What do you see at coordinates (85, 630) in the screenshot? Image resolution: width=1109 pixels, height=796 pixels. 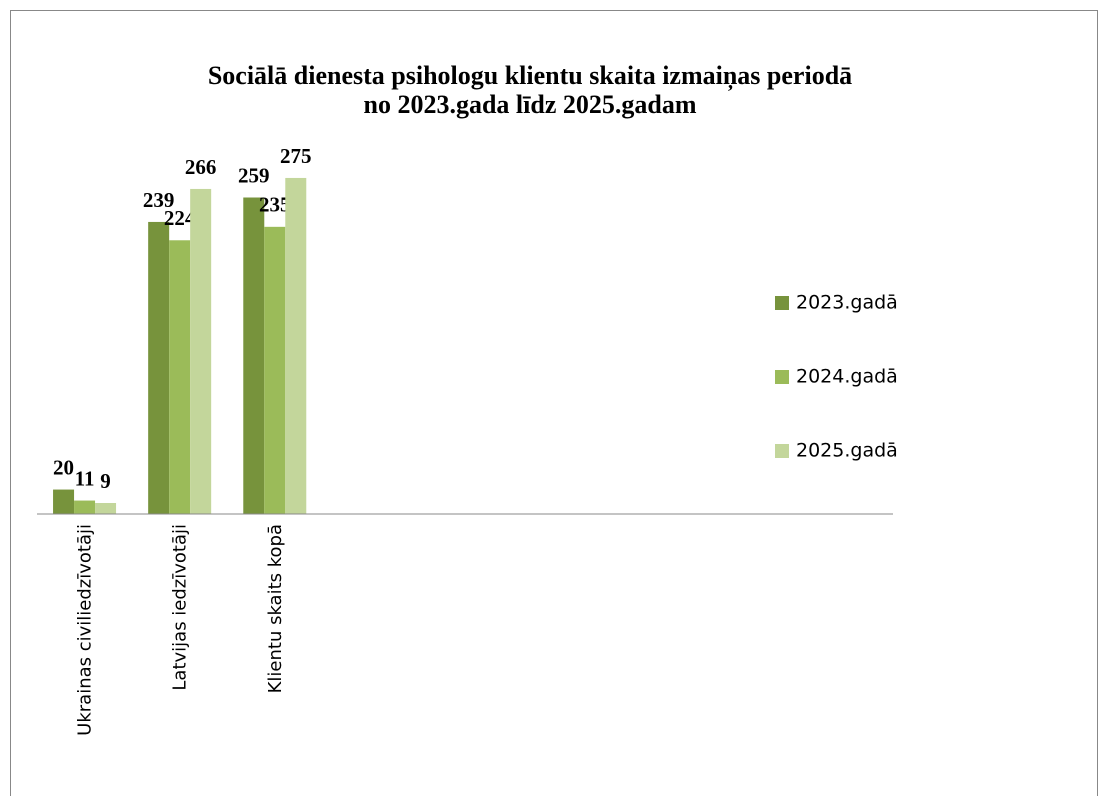 I see `x-tick-label: Ukrainas civiliedzīvotāji` at bounding box center [85, 630].